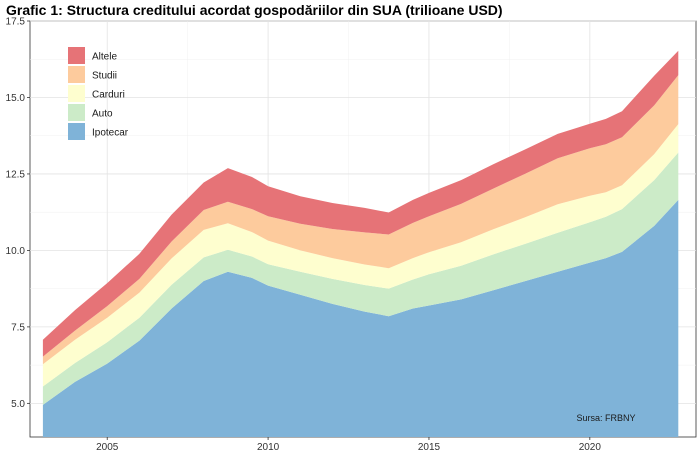 This screenshot has width=700, height=455. What do you see at coordinates (104, 76) in the screenshot?
I see `legend-label-studii: Studii` at bounding box center [104, 76].